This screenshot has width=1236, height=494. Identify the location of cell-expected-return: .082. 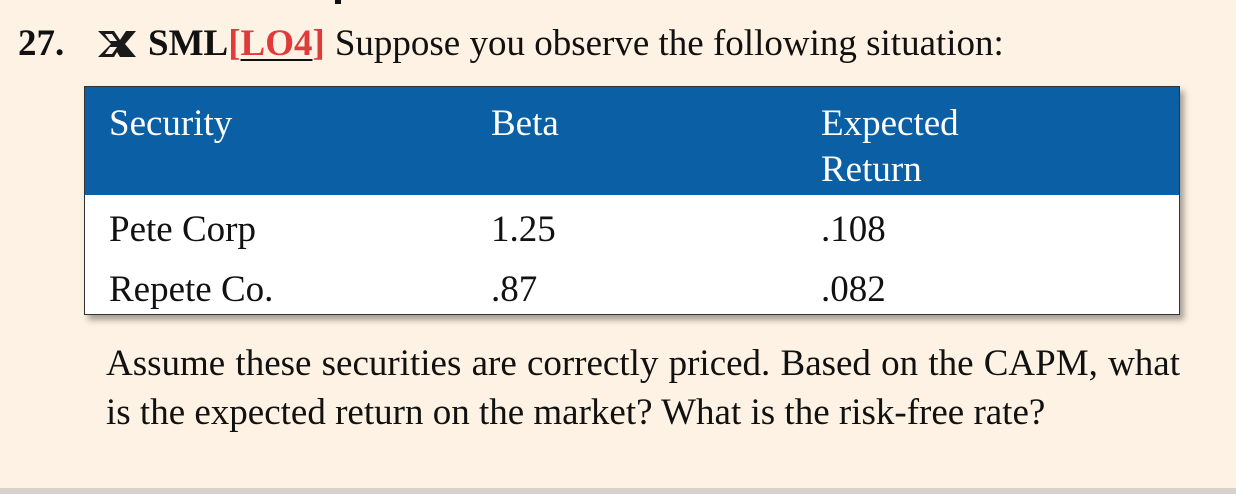
(853, 289).